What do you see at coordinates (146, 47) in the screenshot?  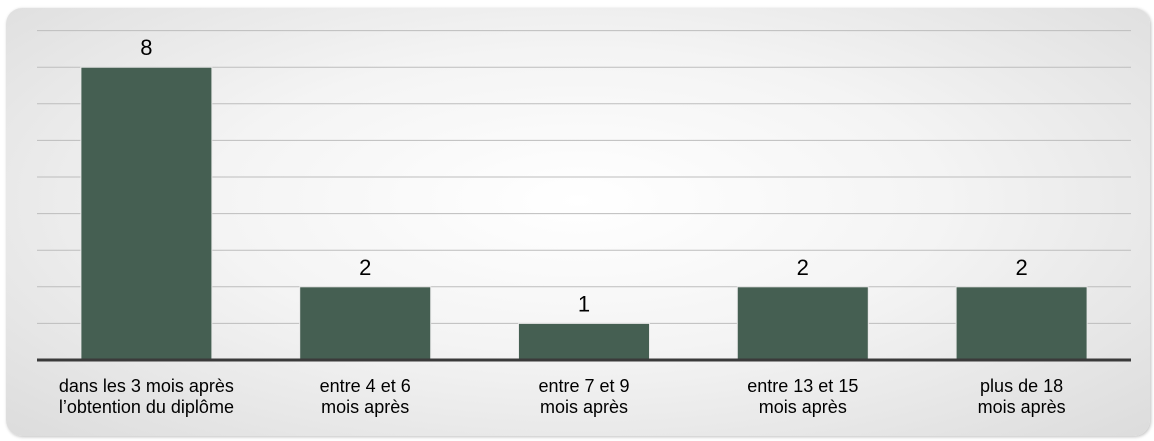 I see `data-label: 8` at bounding box center [146, 47].